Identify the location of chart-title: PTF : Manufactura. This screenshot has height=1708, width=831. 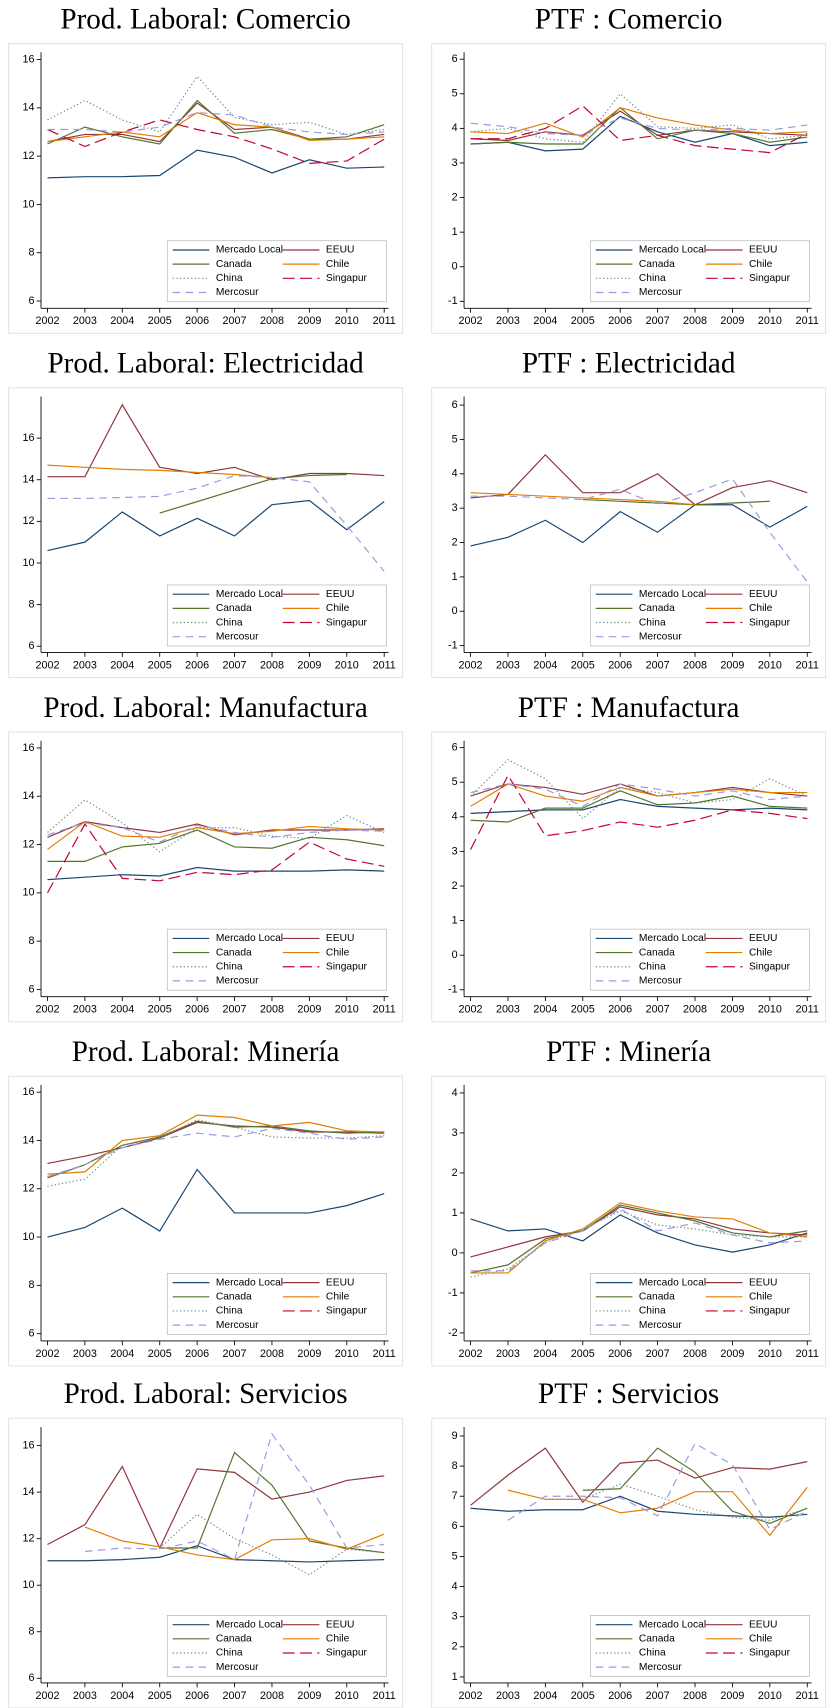
(629, 708).